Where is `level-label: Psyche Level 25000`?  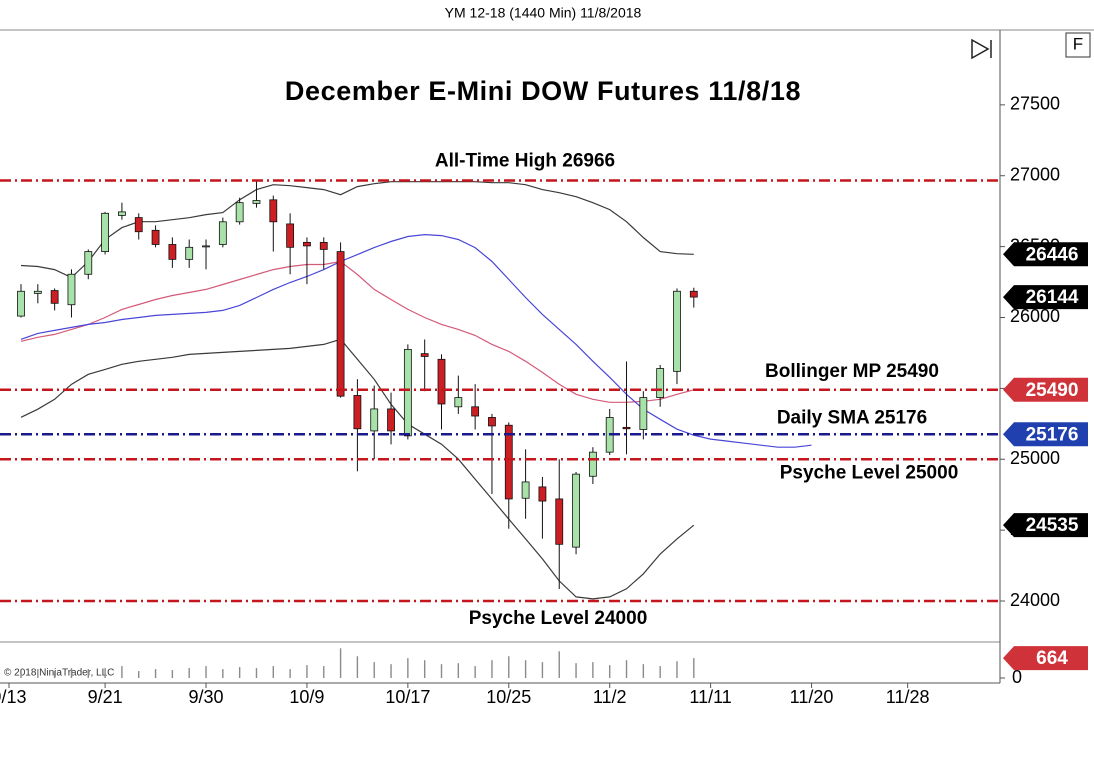
level-label: Psyche Level 25000 is located at coordinates (869, 472).